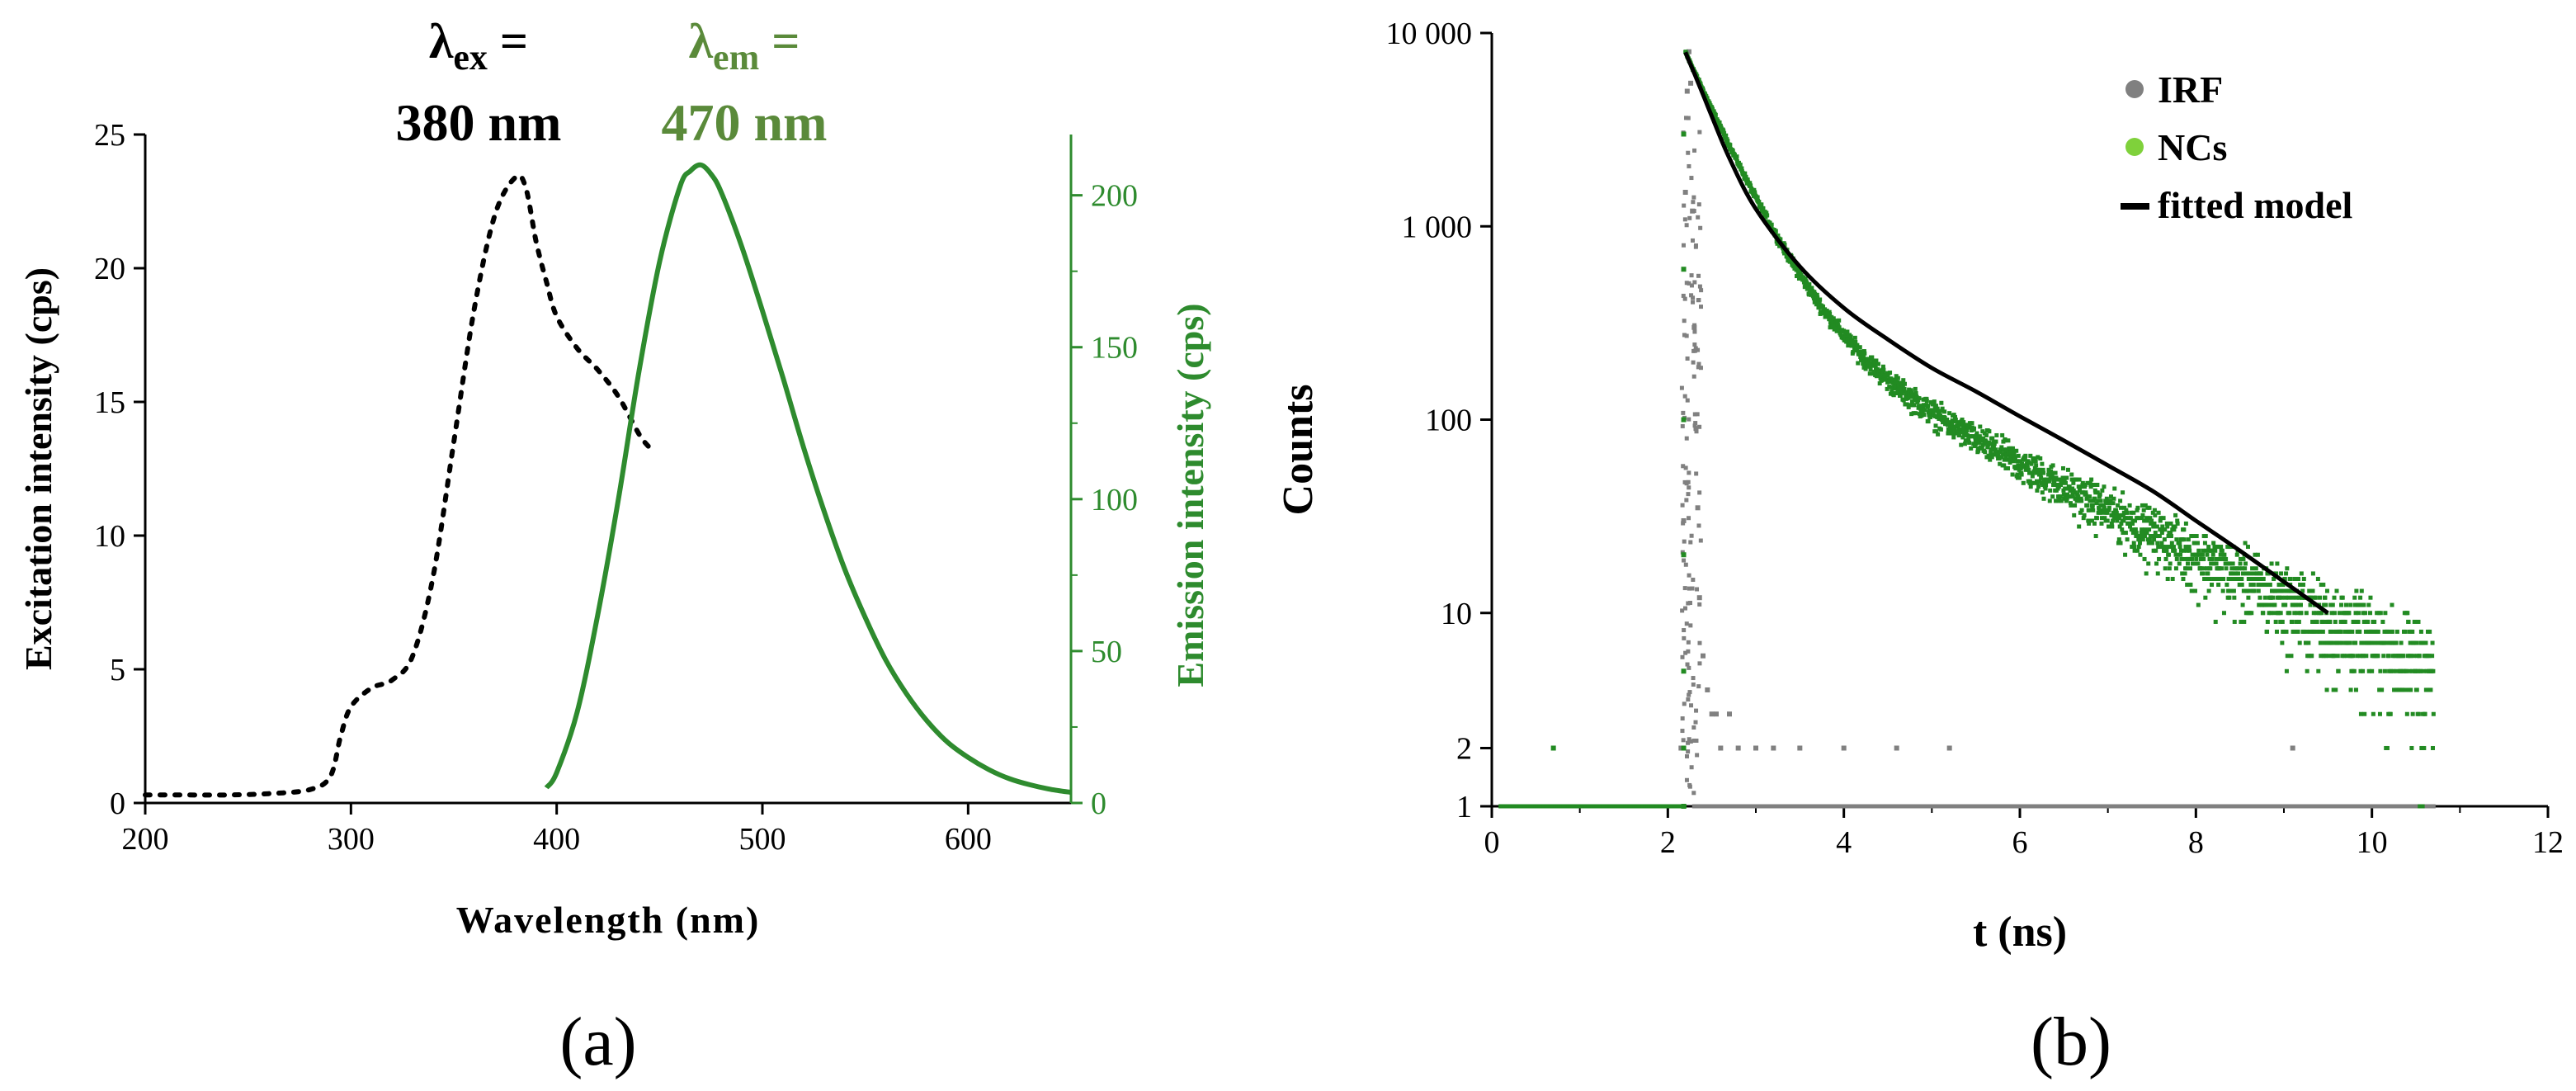 The width and height of the screenshot is (2576, 1091). Describe the element at coordinates (479, 122) in the screenshot. I see `annotation-excitation-value: 380 nm` at that location.